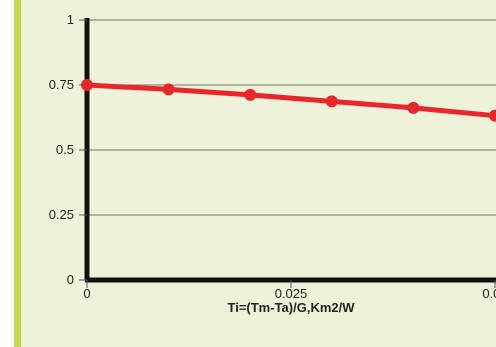 The width and height of the screenshot is (496, 347). Describe the element at coordinates (70, 19) in the screenshot. I see `y-tick-label: 1` at that location.